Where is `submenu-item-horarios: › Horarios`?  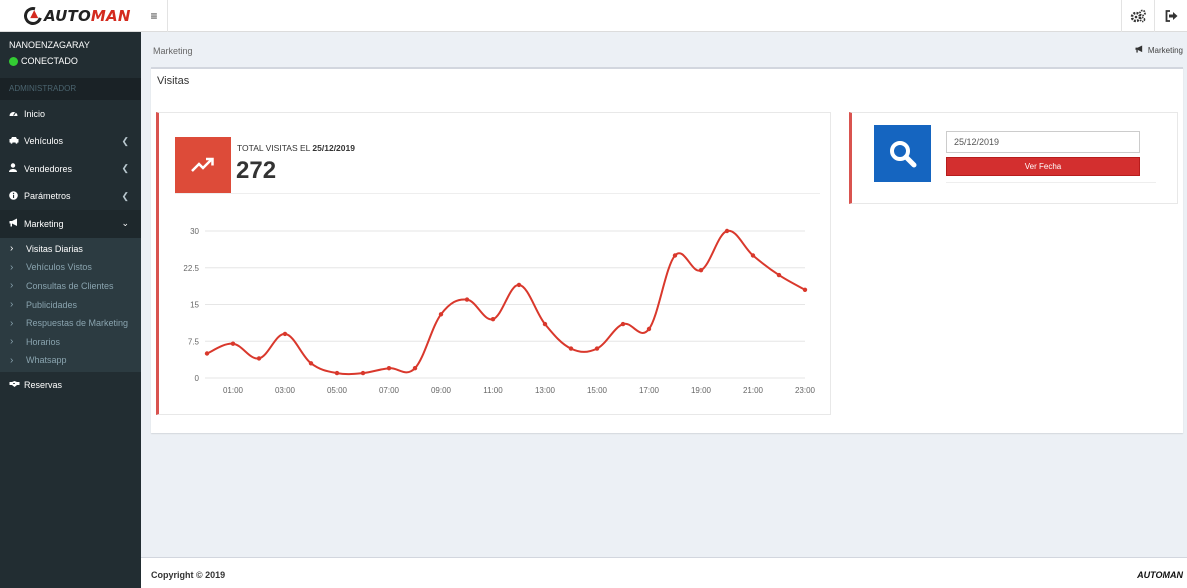 submenu-item-horarios: › Horarios is located at coordinates (35, 342).